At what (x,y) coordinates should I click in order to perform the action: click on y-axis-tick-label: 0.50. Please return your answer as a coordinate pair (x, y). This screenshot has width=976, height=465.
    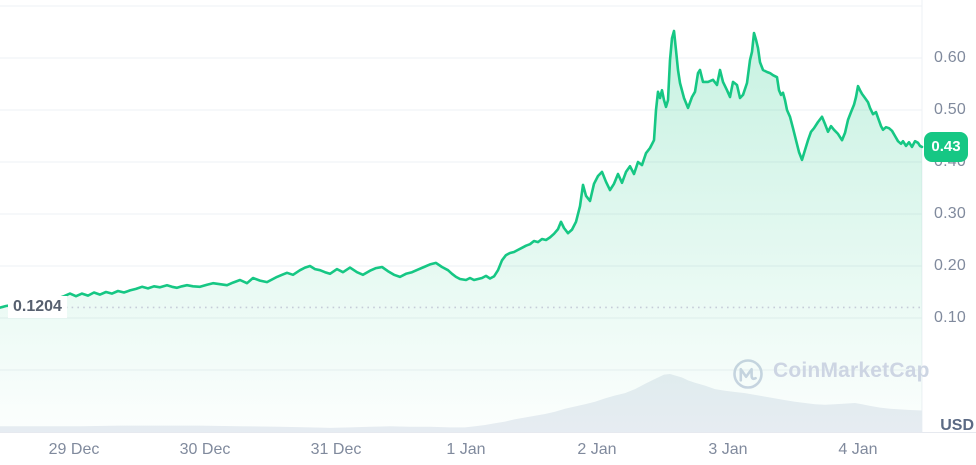
    Looking at the image, I should click on (950, 109).